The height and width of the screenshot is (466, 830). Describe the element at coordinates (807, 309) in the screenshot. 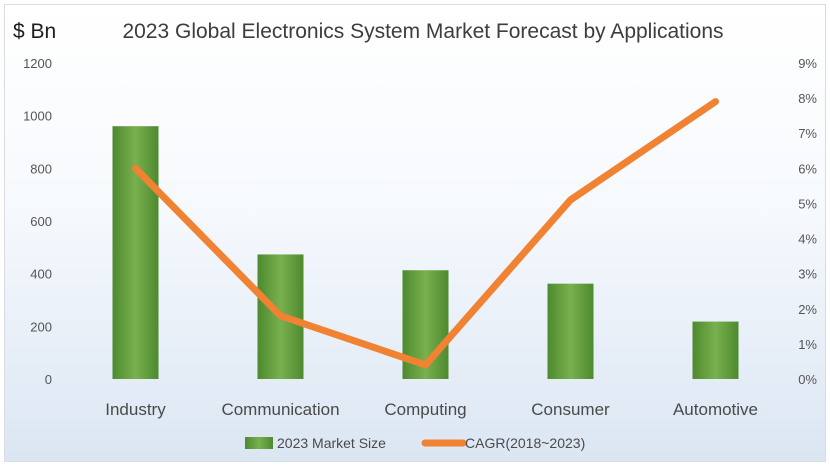

I see `right-axis-tick-label: 2%` at that location.